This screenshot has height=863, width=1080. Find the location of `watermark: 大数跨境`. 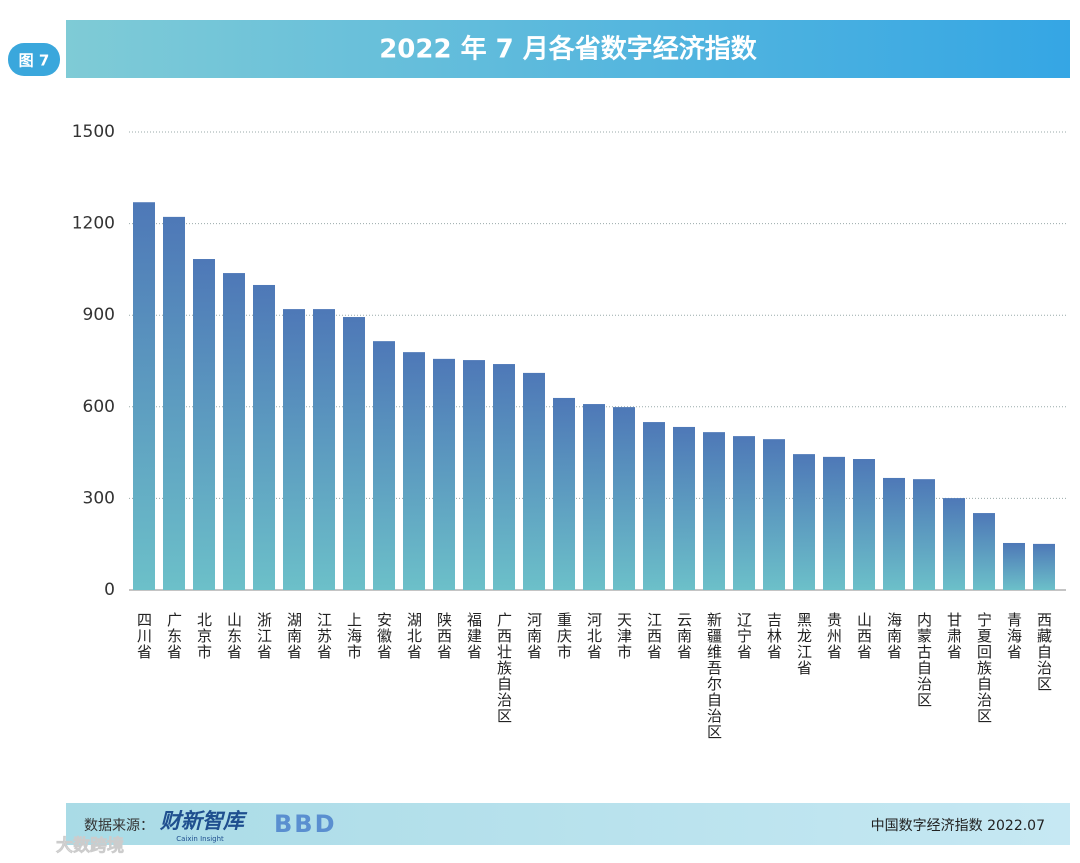

watermark: 大数跨境 is located at coordinates (90, 845).